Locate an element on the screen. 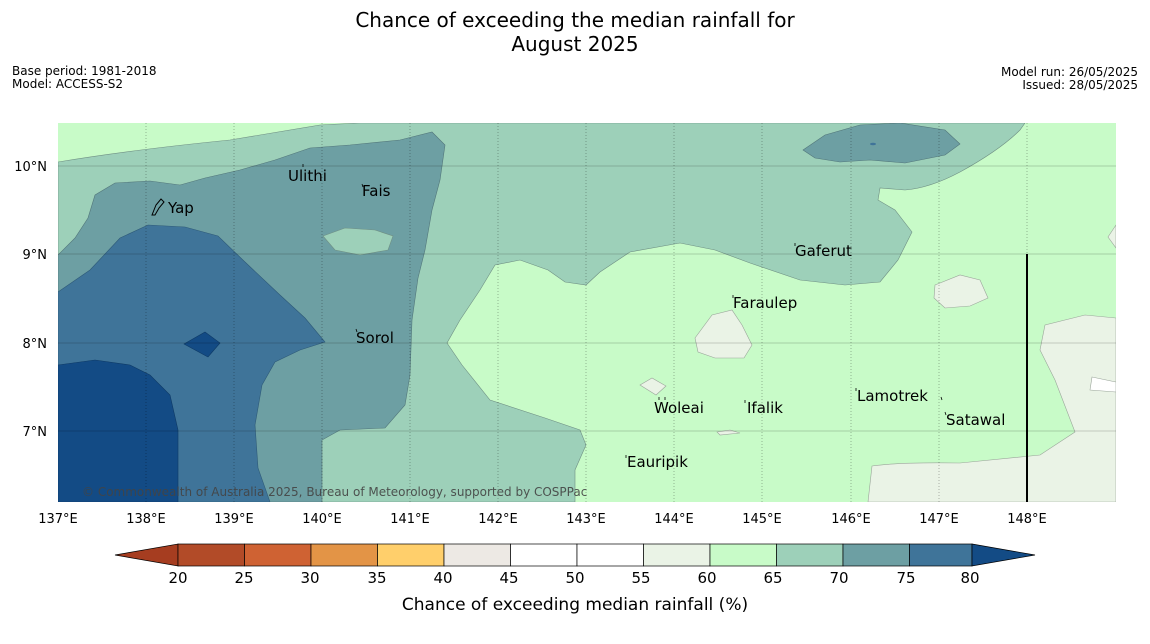  colorbar-tick-25: 25 is located at coordinates (243, 578).